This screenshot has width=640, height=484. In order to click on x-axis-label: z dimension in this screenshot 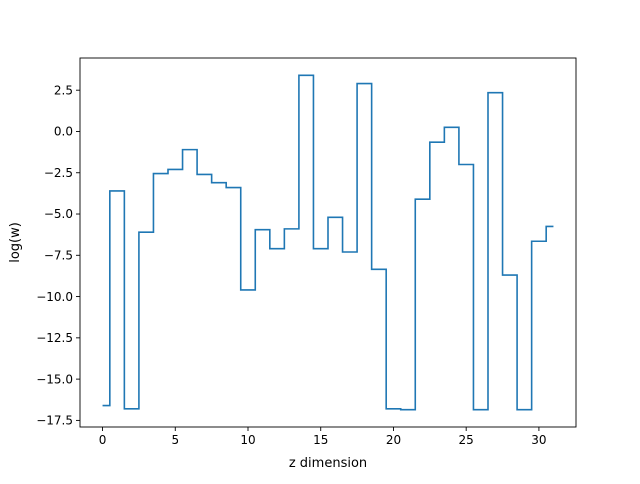, I will do `click(328, 463)`.